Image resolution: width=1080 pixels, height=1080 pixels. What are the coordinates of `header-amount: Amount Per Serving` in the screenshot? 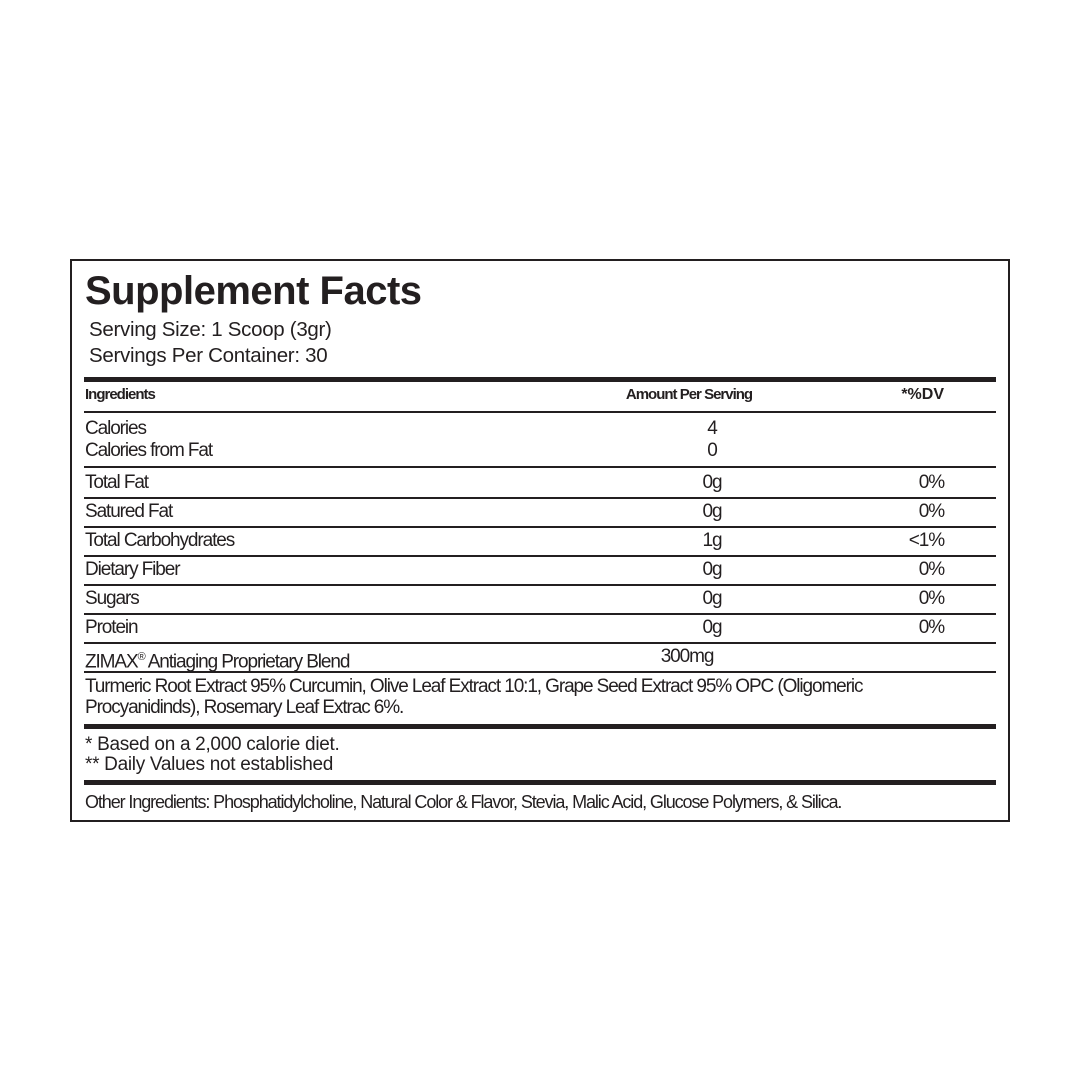 It's located at (689, 394).